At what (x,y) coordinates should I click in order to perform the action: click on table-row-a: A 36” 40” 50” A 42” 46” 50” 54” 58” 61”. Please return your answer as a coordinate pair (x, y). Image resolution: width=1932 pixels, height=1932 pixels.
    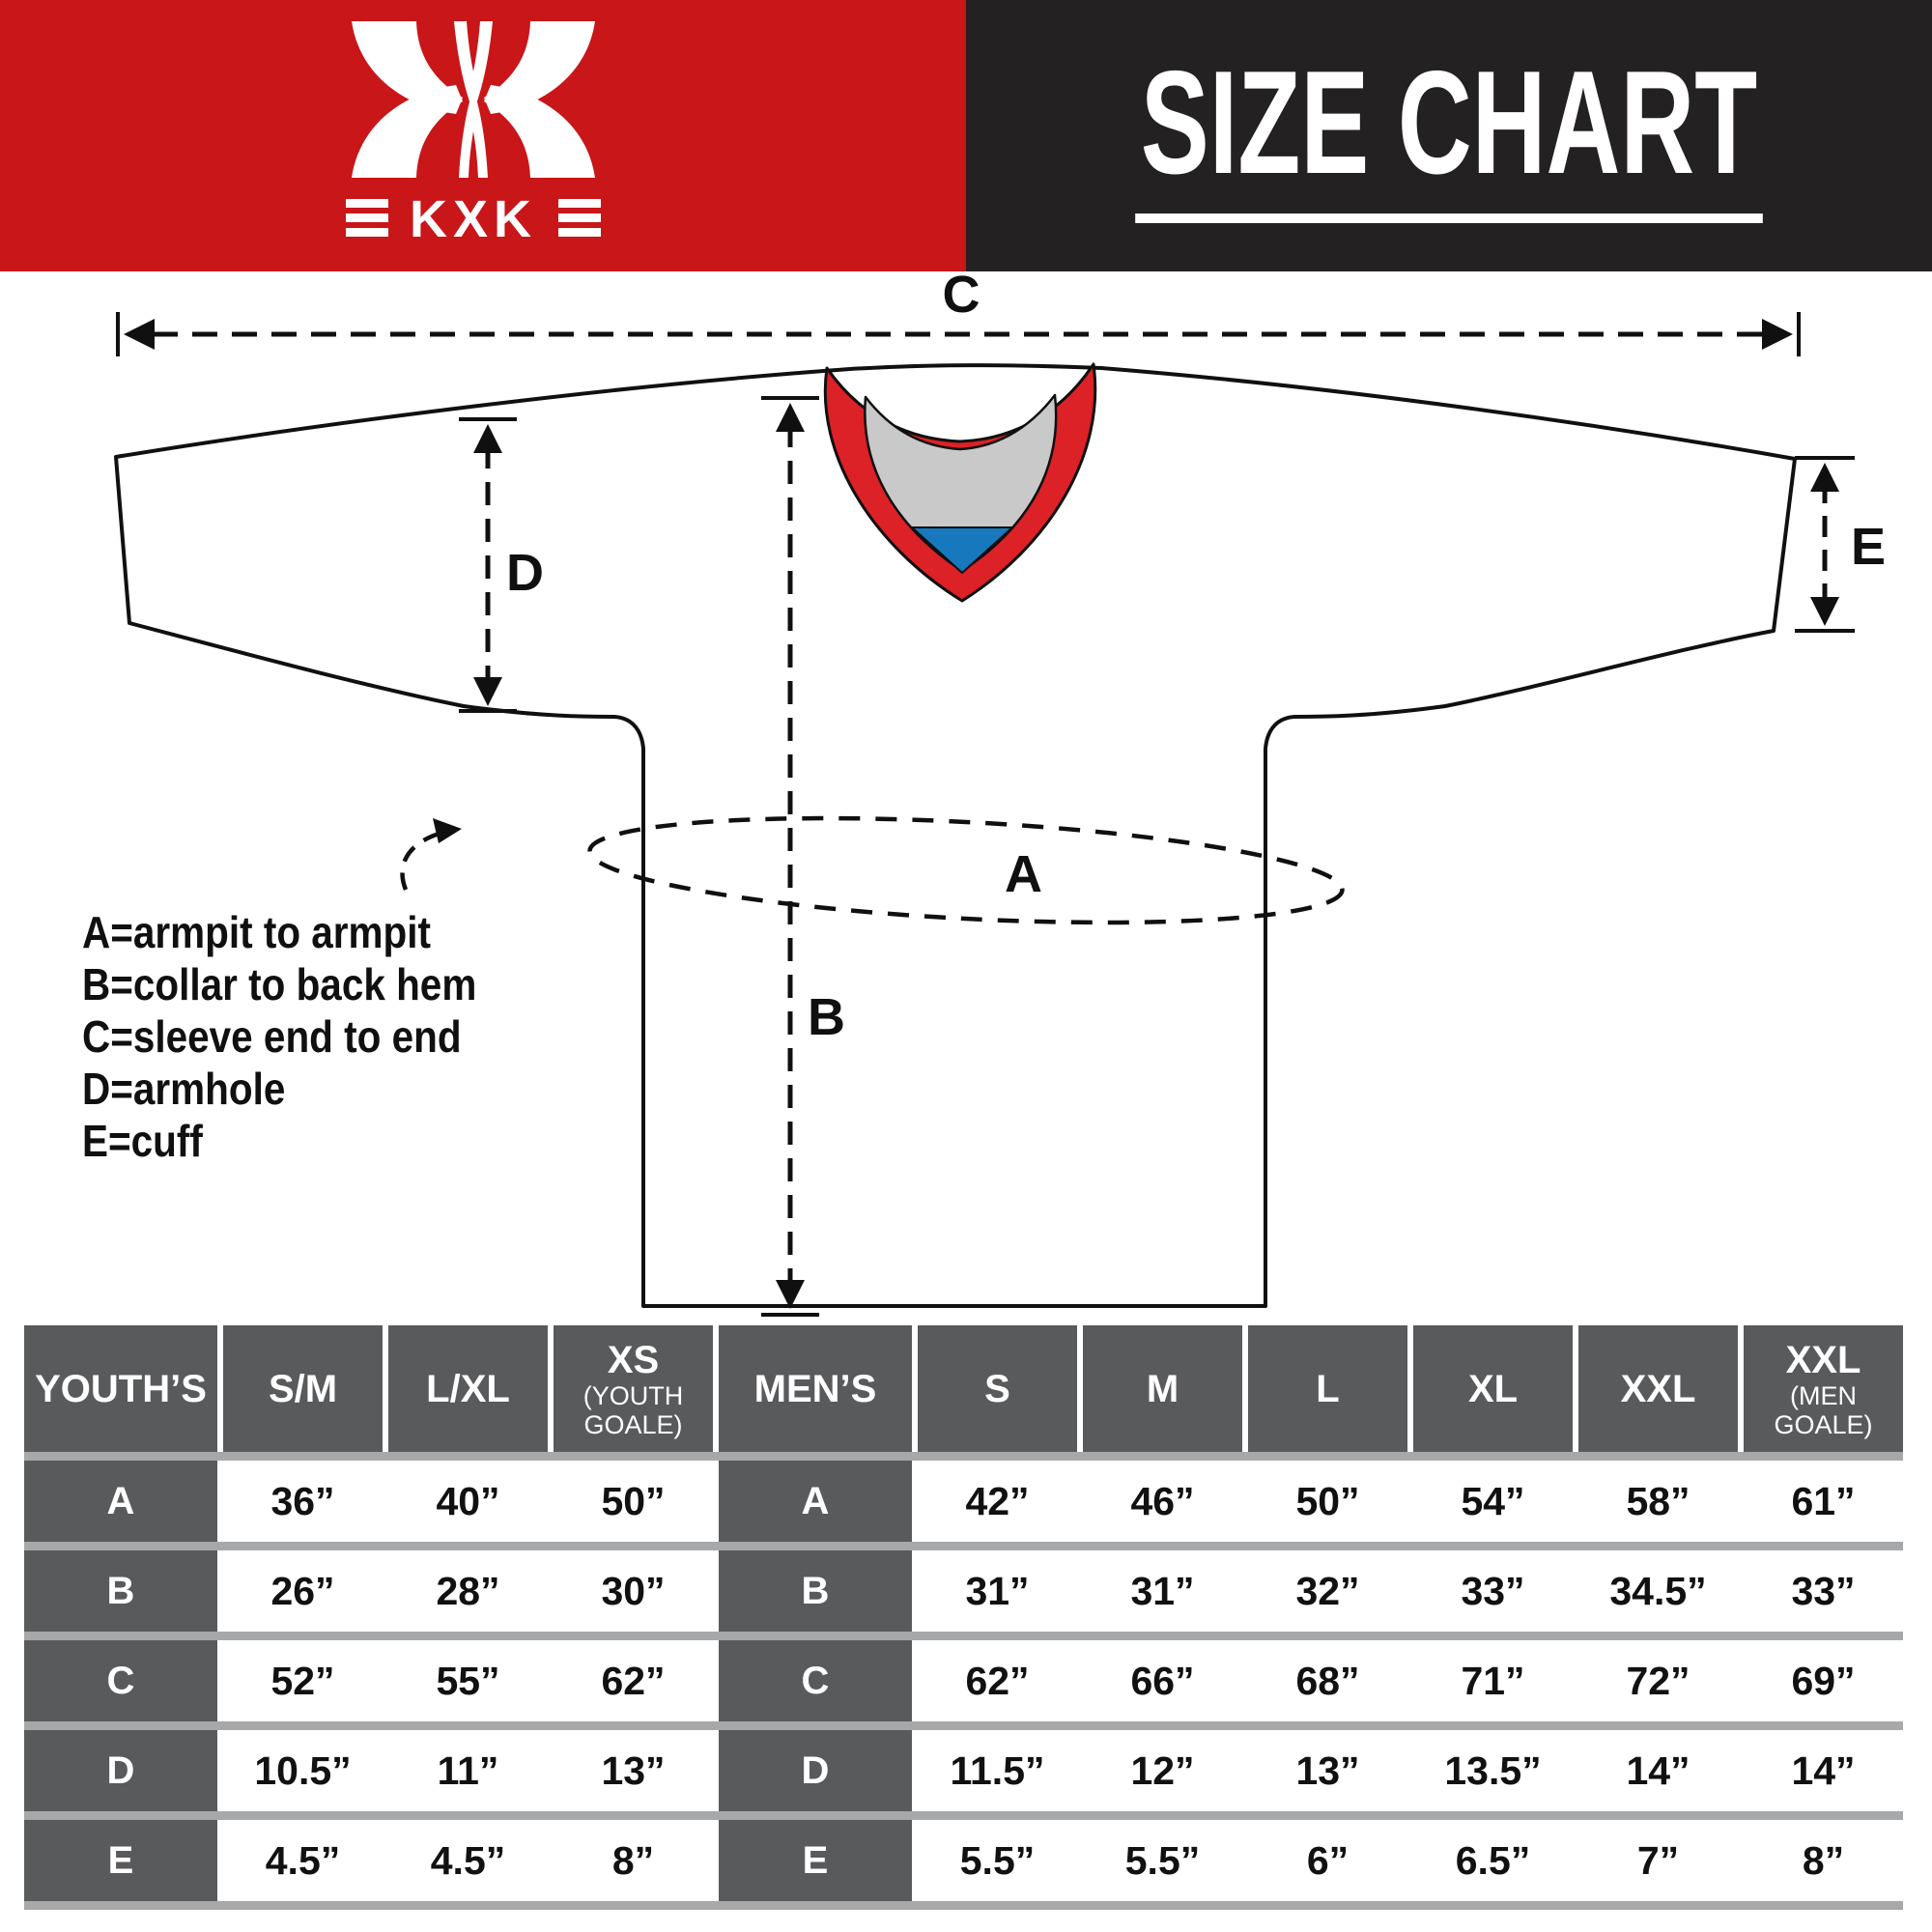
    Looking at the image, I should click on (963, 1497).